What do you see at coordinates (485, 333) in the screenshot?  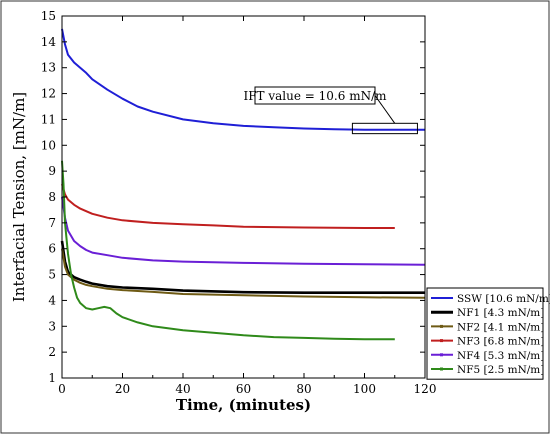 I see `legend-box` at bounding box center [485, 333].